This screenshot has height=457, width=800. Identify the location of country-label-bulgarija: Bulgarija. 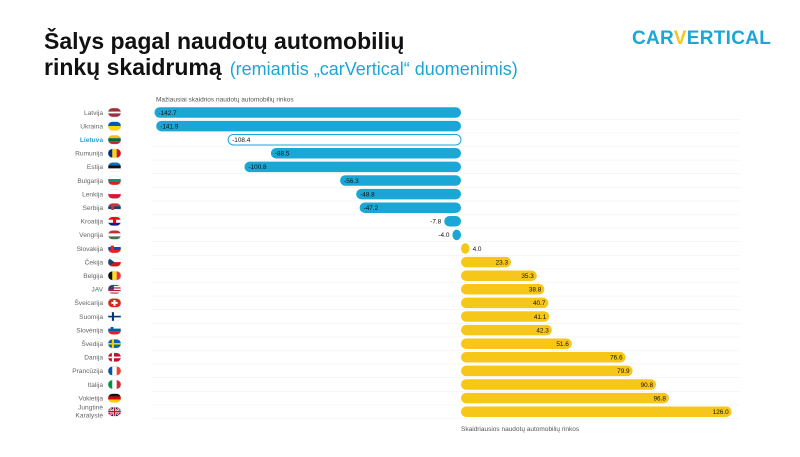
(90, 181).